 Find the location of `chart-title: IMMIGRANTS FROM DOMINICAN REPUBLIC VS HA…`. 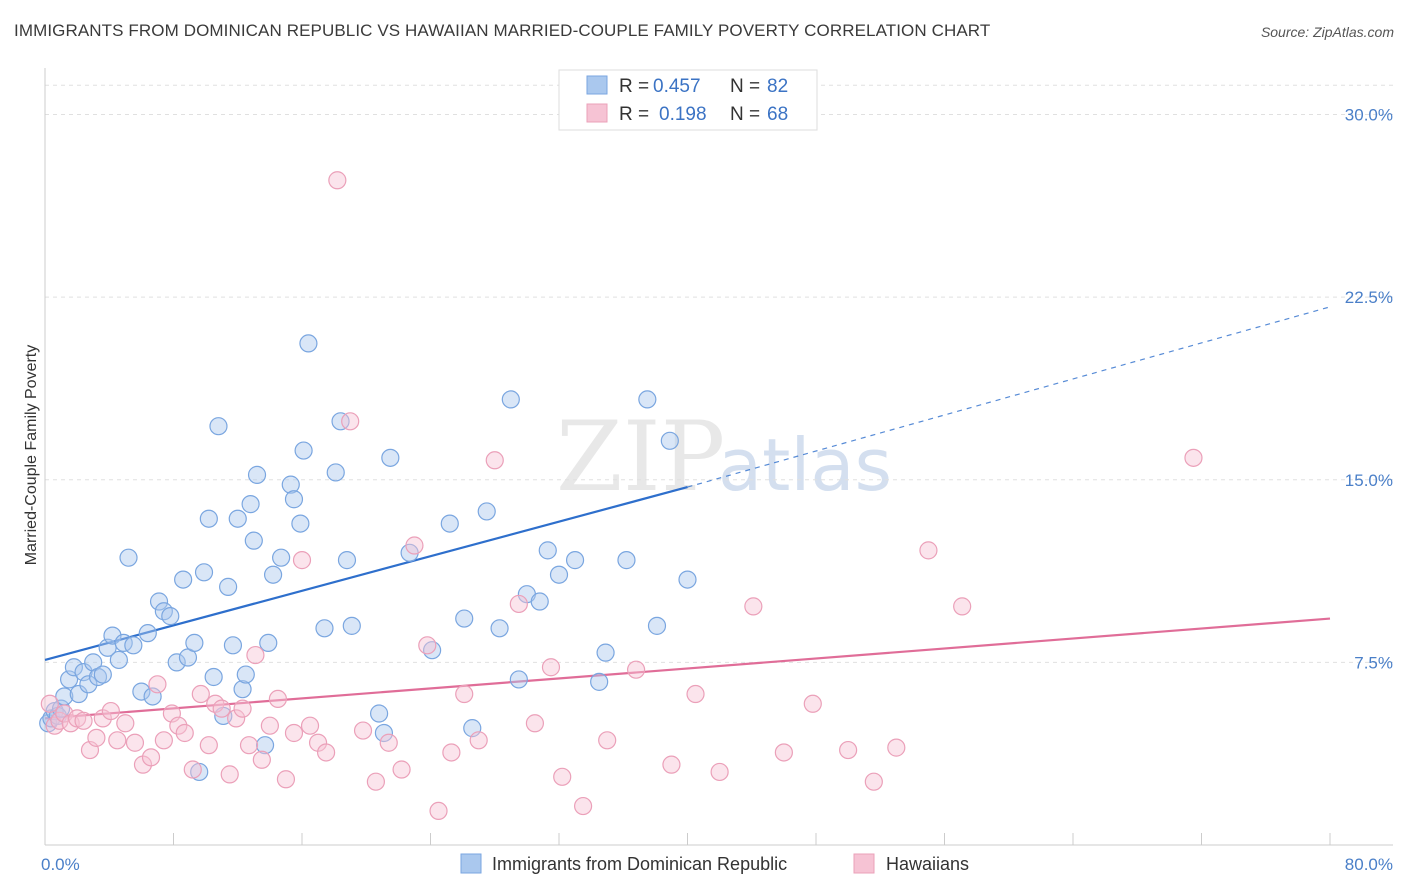

chart-title: IMMIGRANTS FROM DOMINICAN REPUBLIC VS HA… is located at coordinates (502, 30).